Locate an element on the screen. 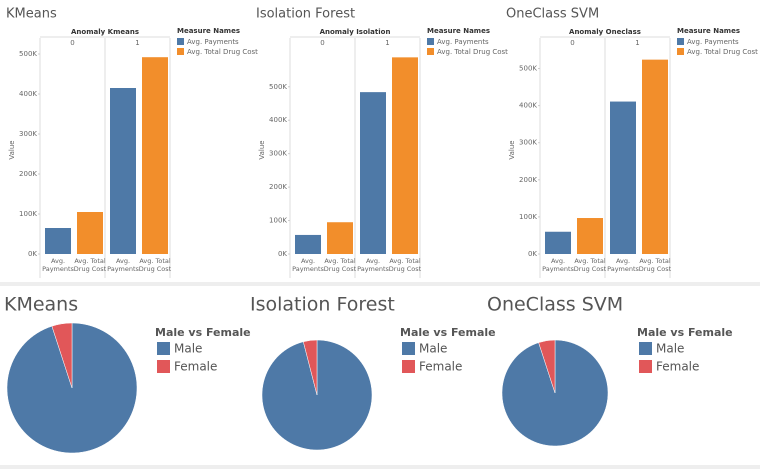  separator is located at coordinates (380, 467).